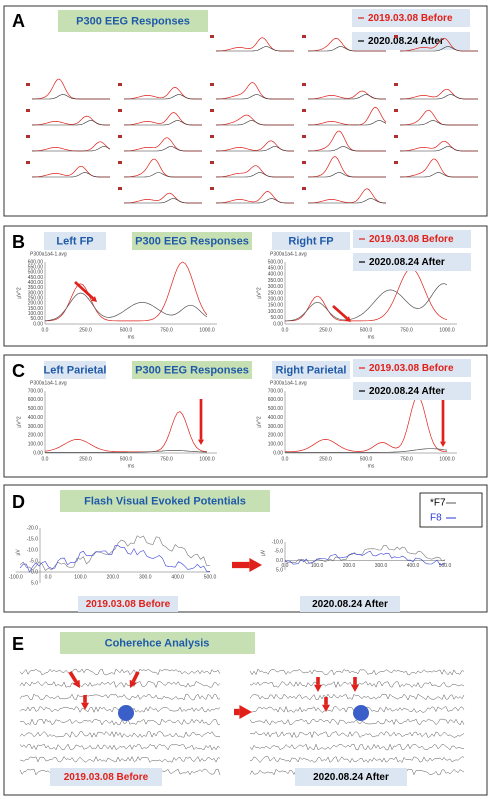  What do you see at coordinates (406, 330) in the screenshot?
I see `x-tick-label: 750.0` at bounding box center [406, 330].